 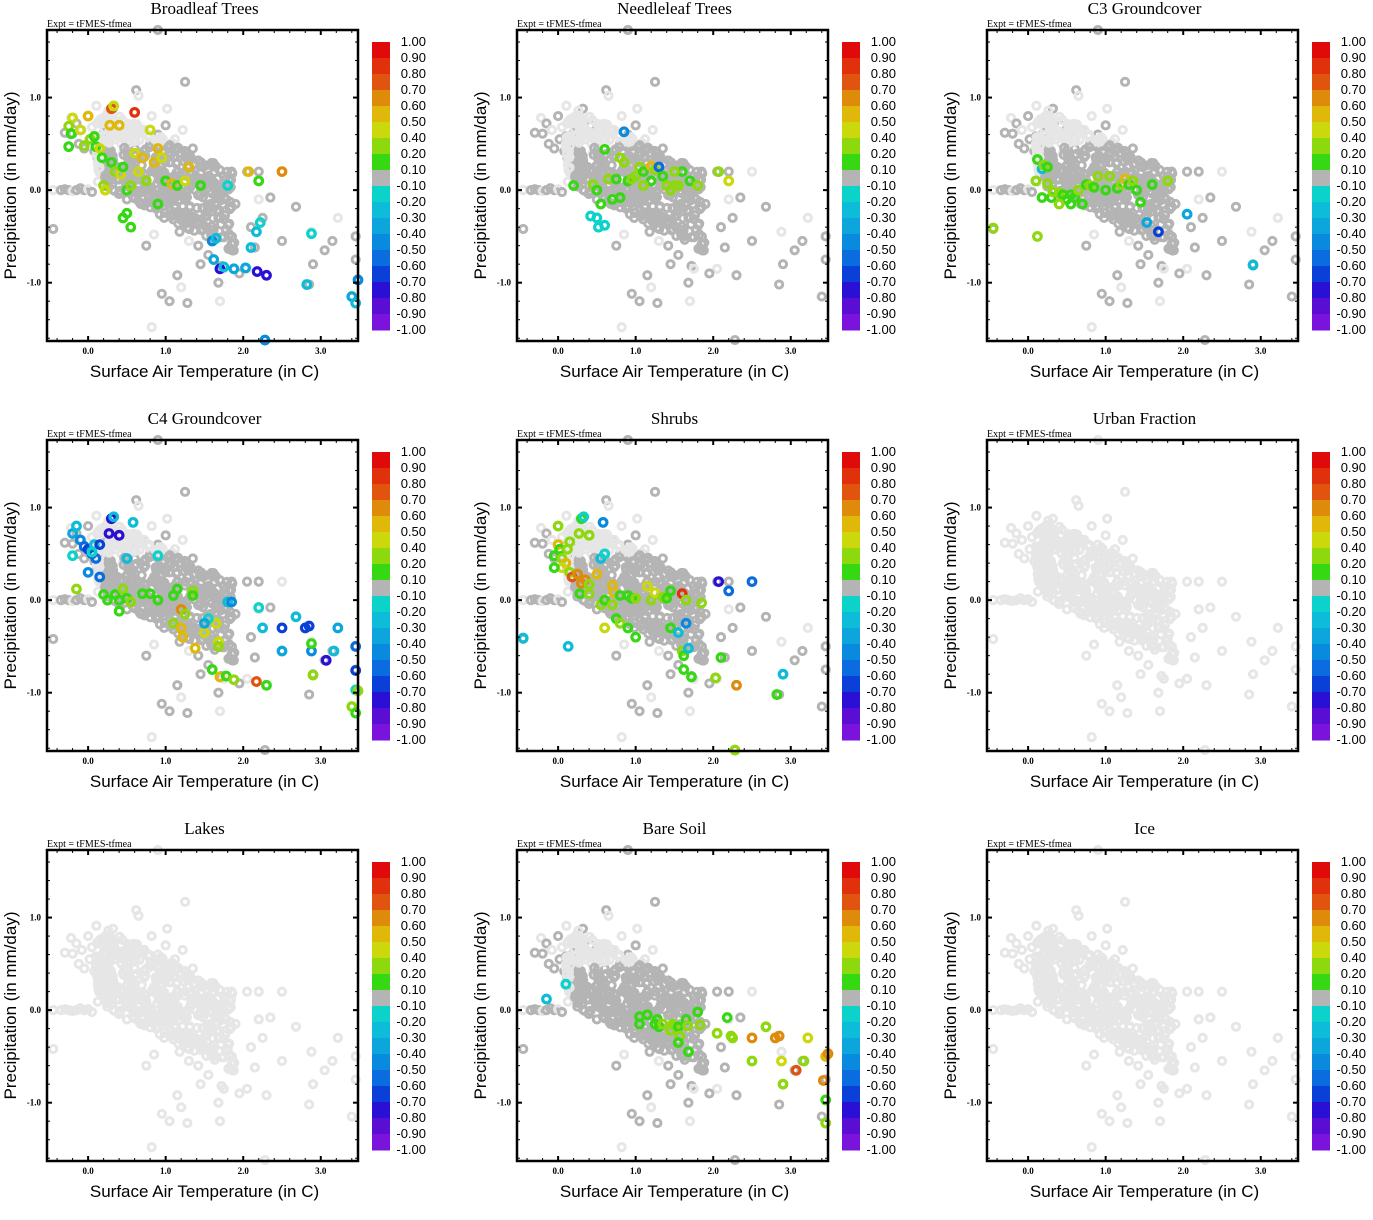 I want to click on panel-title: Lakes, so click(x=204, y=828).